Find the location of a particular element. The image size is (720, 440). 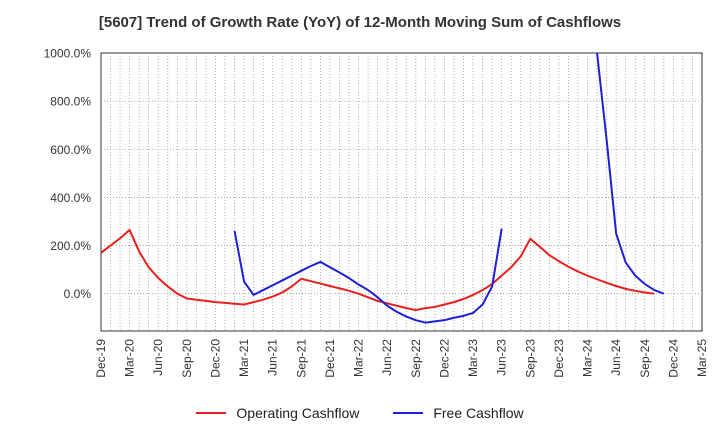

y-tick-label: 800.0% is located at coordinates (70, 102).